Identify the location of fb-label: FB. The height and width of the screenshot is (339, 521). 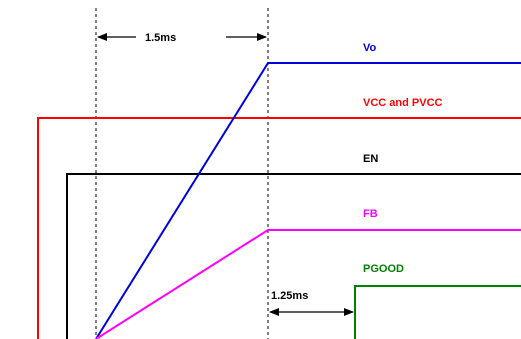
(370, 214).